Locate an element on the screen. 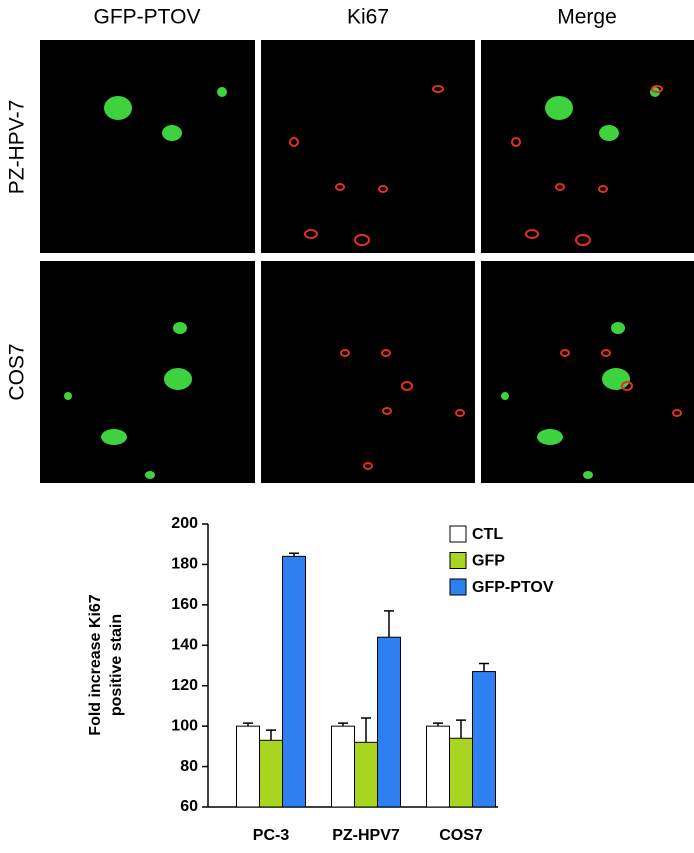 The image size is (694, 853). y-tick-label: 100 is located at coordinates (184, 725).